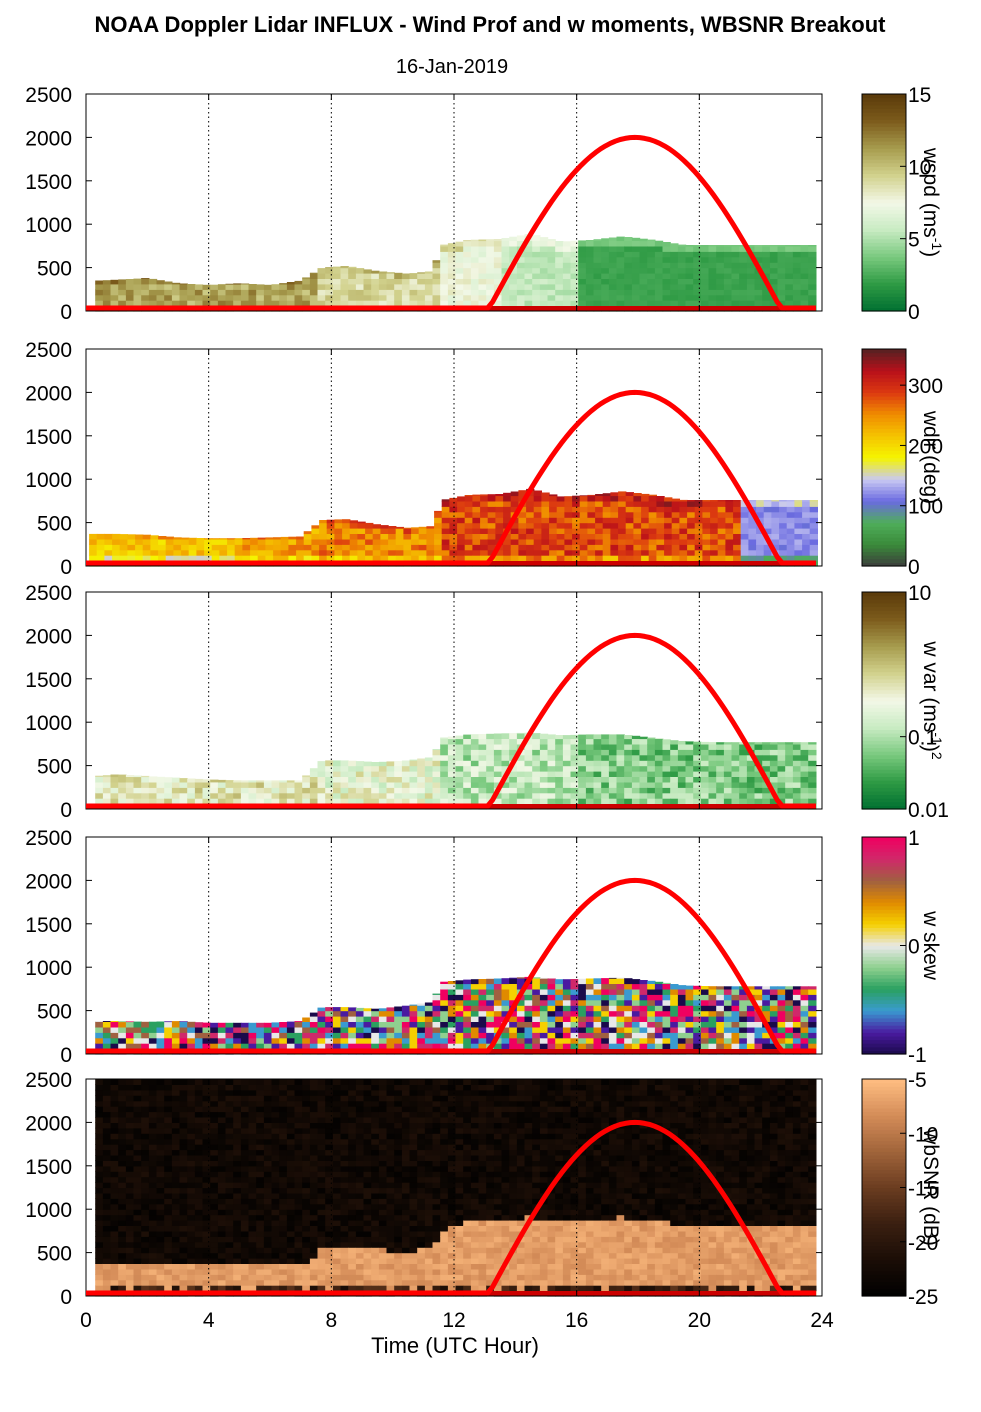  I want to click on heatmap-cells, so click(456, 1015).